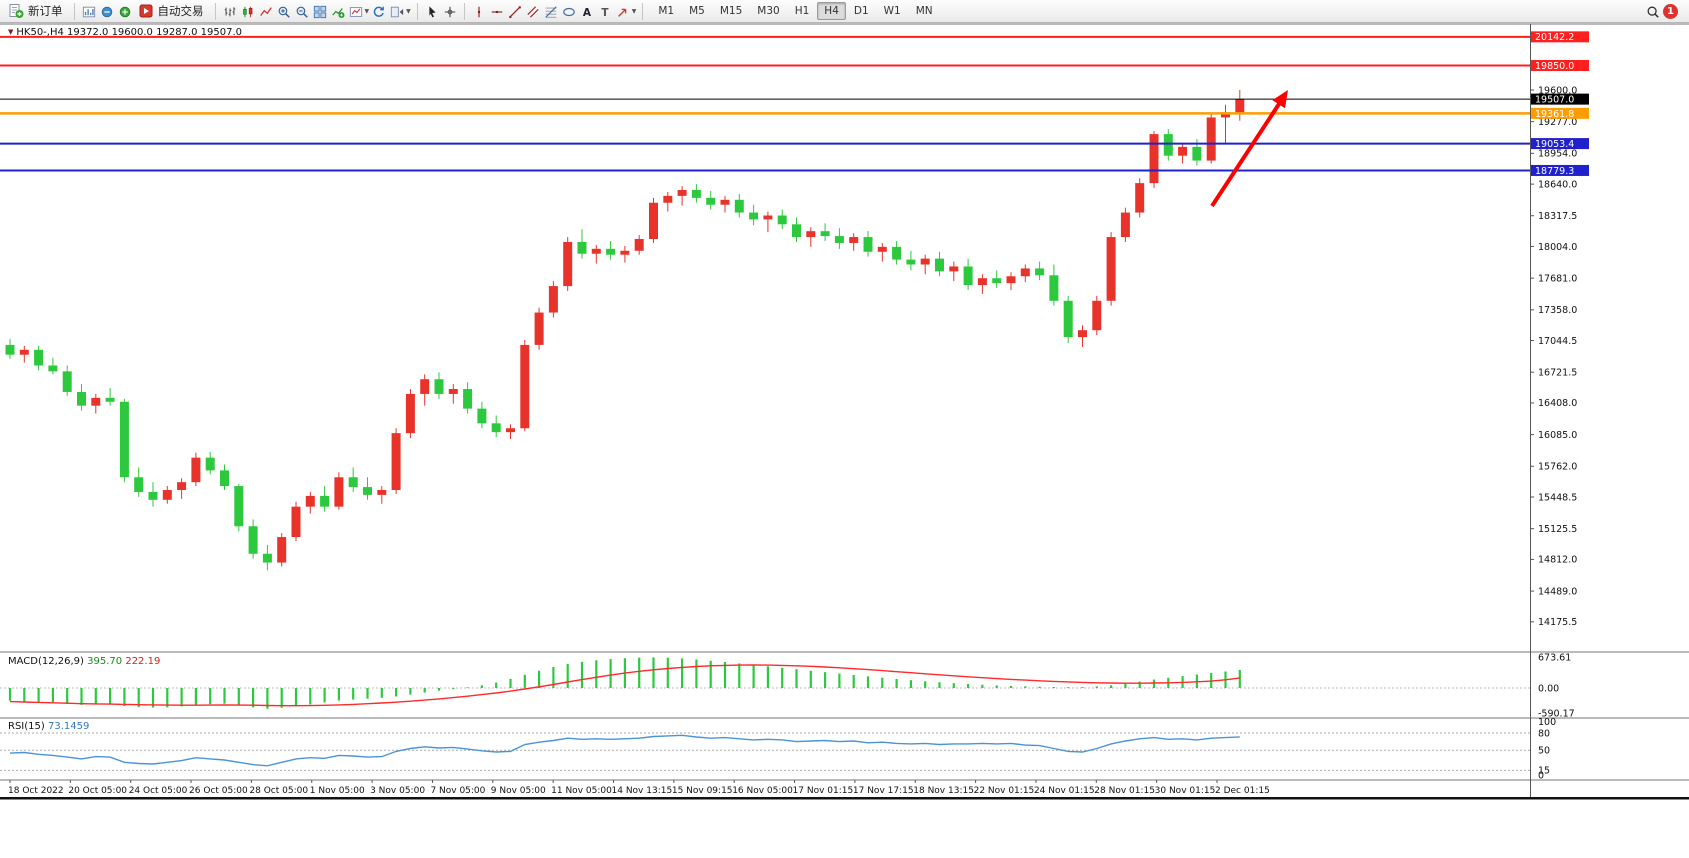 The height and width of the screenshot is (858, 1689). Describe the element at coordinates (107, 11) in the screenshot. I see `profiles-icon` at that location.